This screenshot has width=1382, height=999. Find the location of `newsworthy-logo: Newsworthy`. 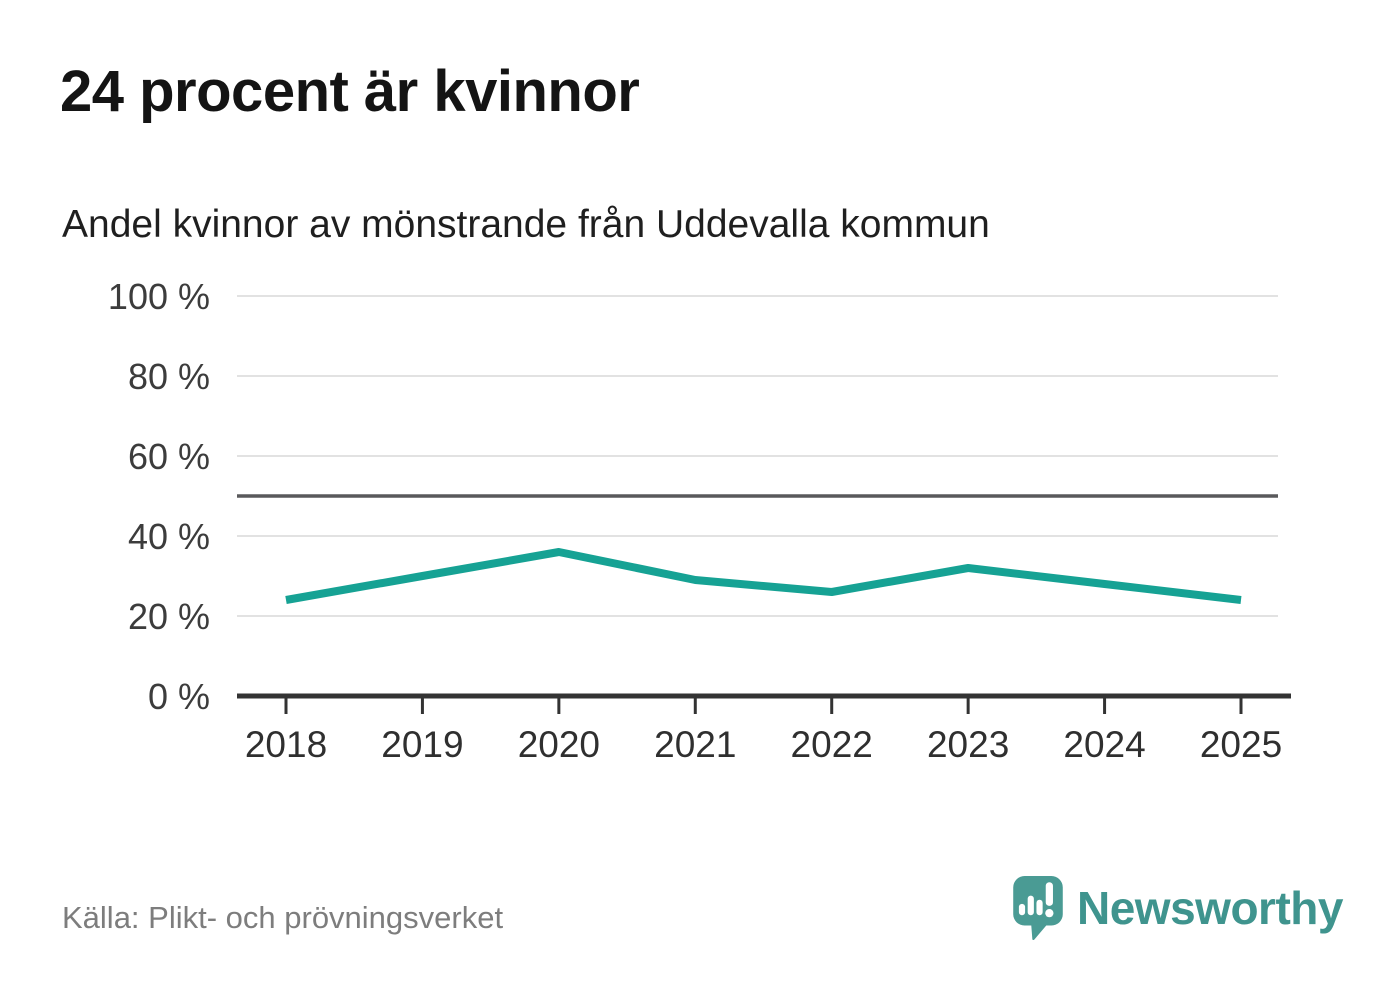

newsworthy-logo: Newsworthy is located at coordinates (1177, 908).